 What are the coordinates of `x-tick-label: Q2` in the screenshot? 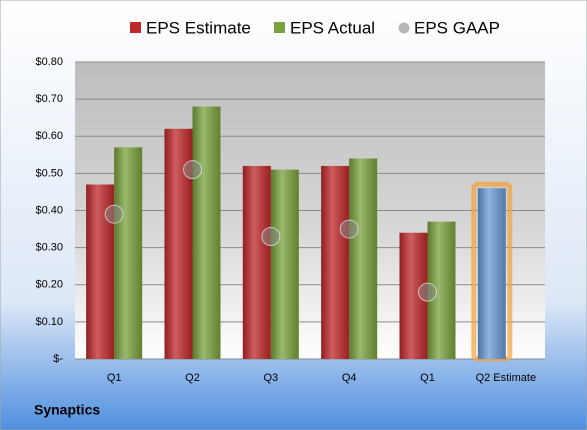 It's located at (192, 378).